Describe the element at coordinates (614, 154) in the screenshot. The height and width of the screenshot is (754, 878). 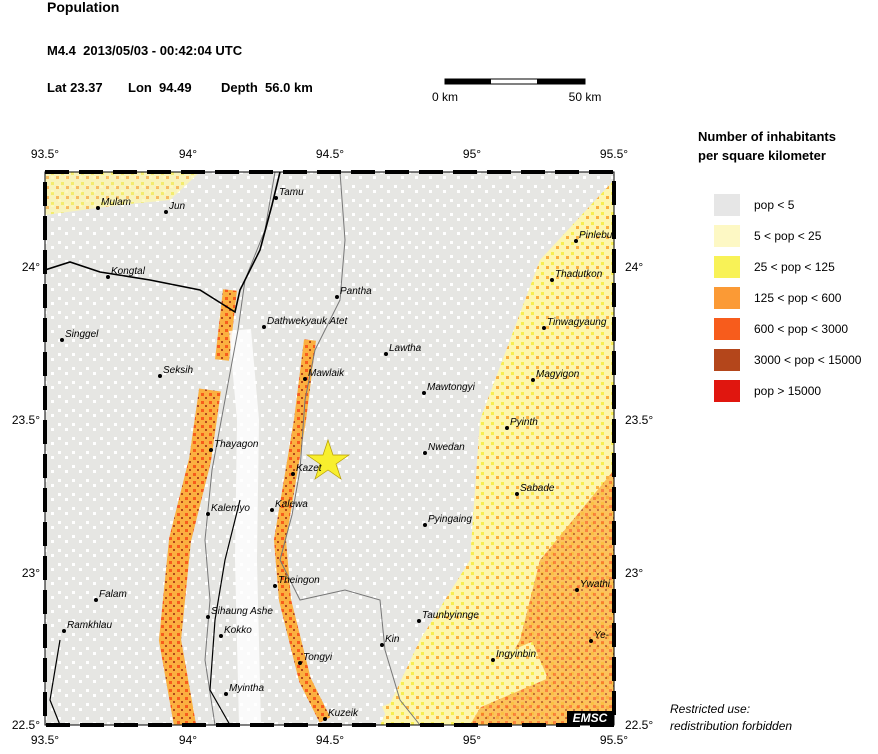
I see `lon-label: 95.5°` at that location.